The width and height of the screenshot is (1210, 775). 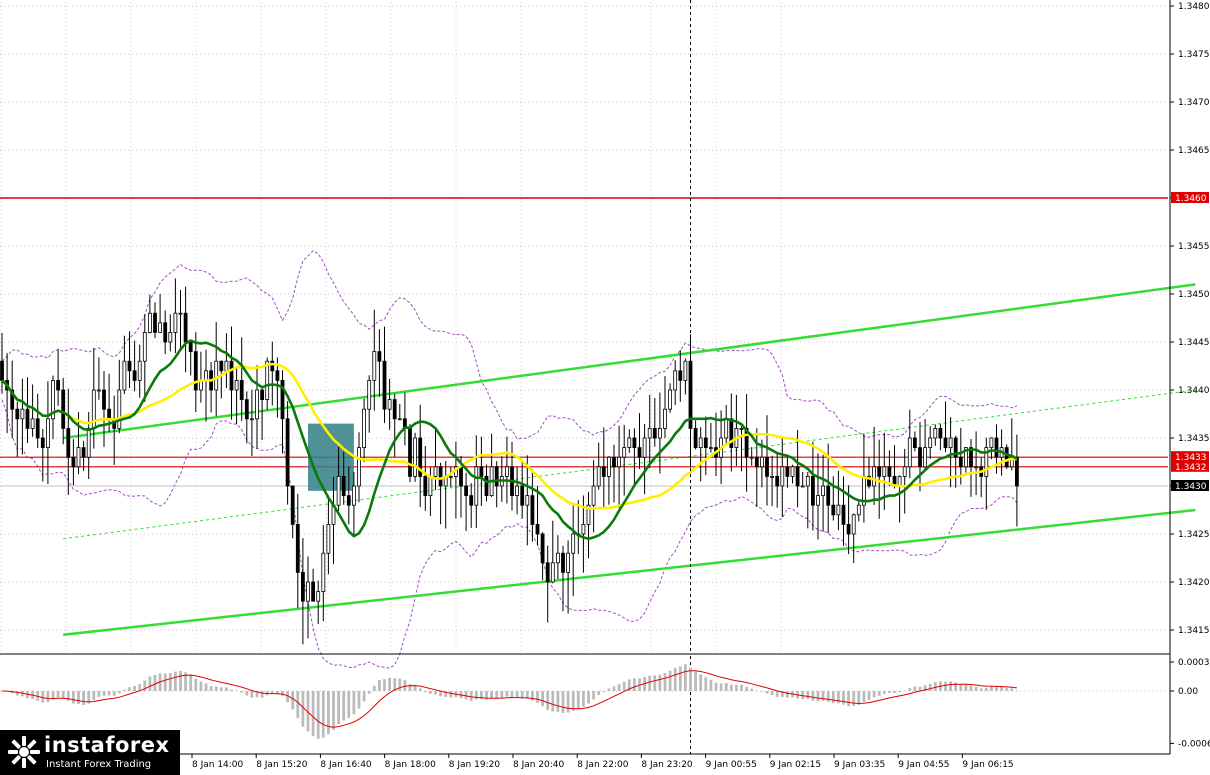 What do you see at coordinates (99, 764) in the screenshot?
I see `logo-tagline: Instant Forex Trading` at bounding box center [99, 764].